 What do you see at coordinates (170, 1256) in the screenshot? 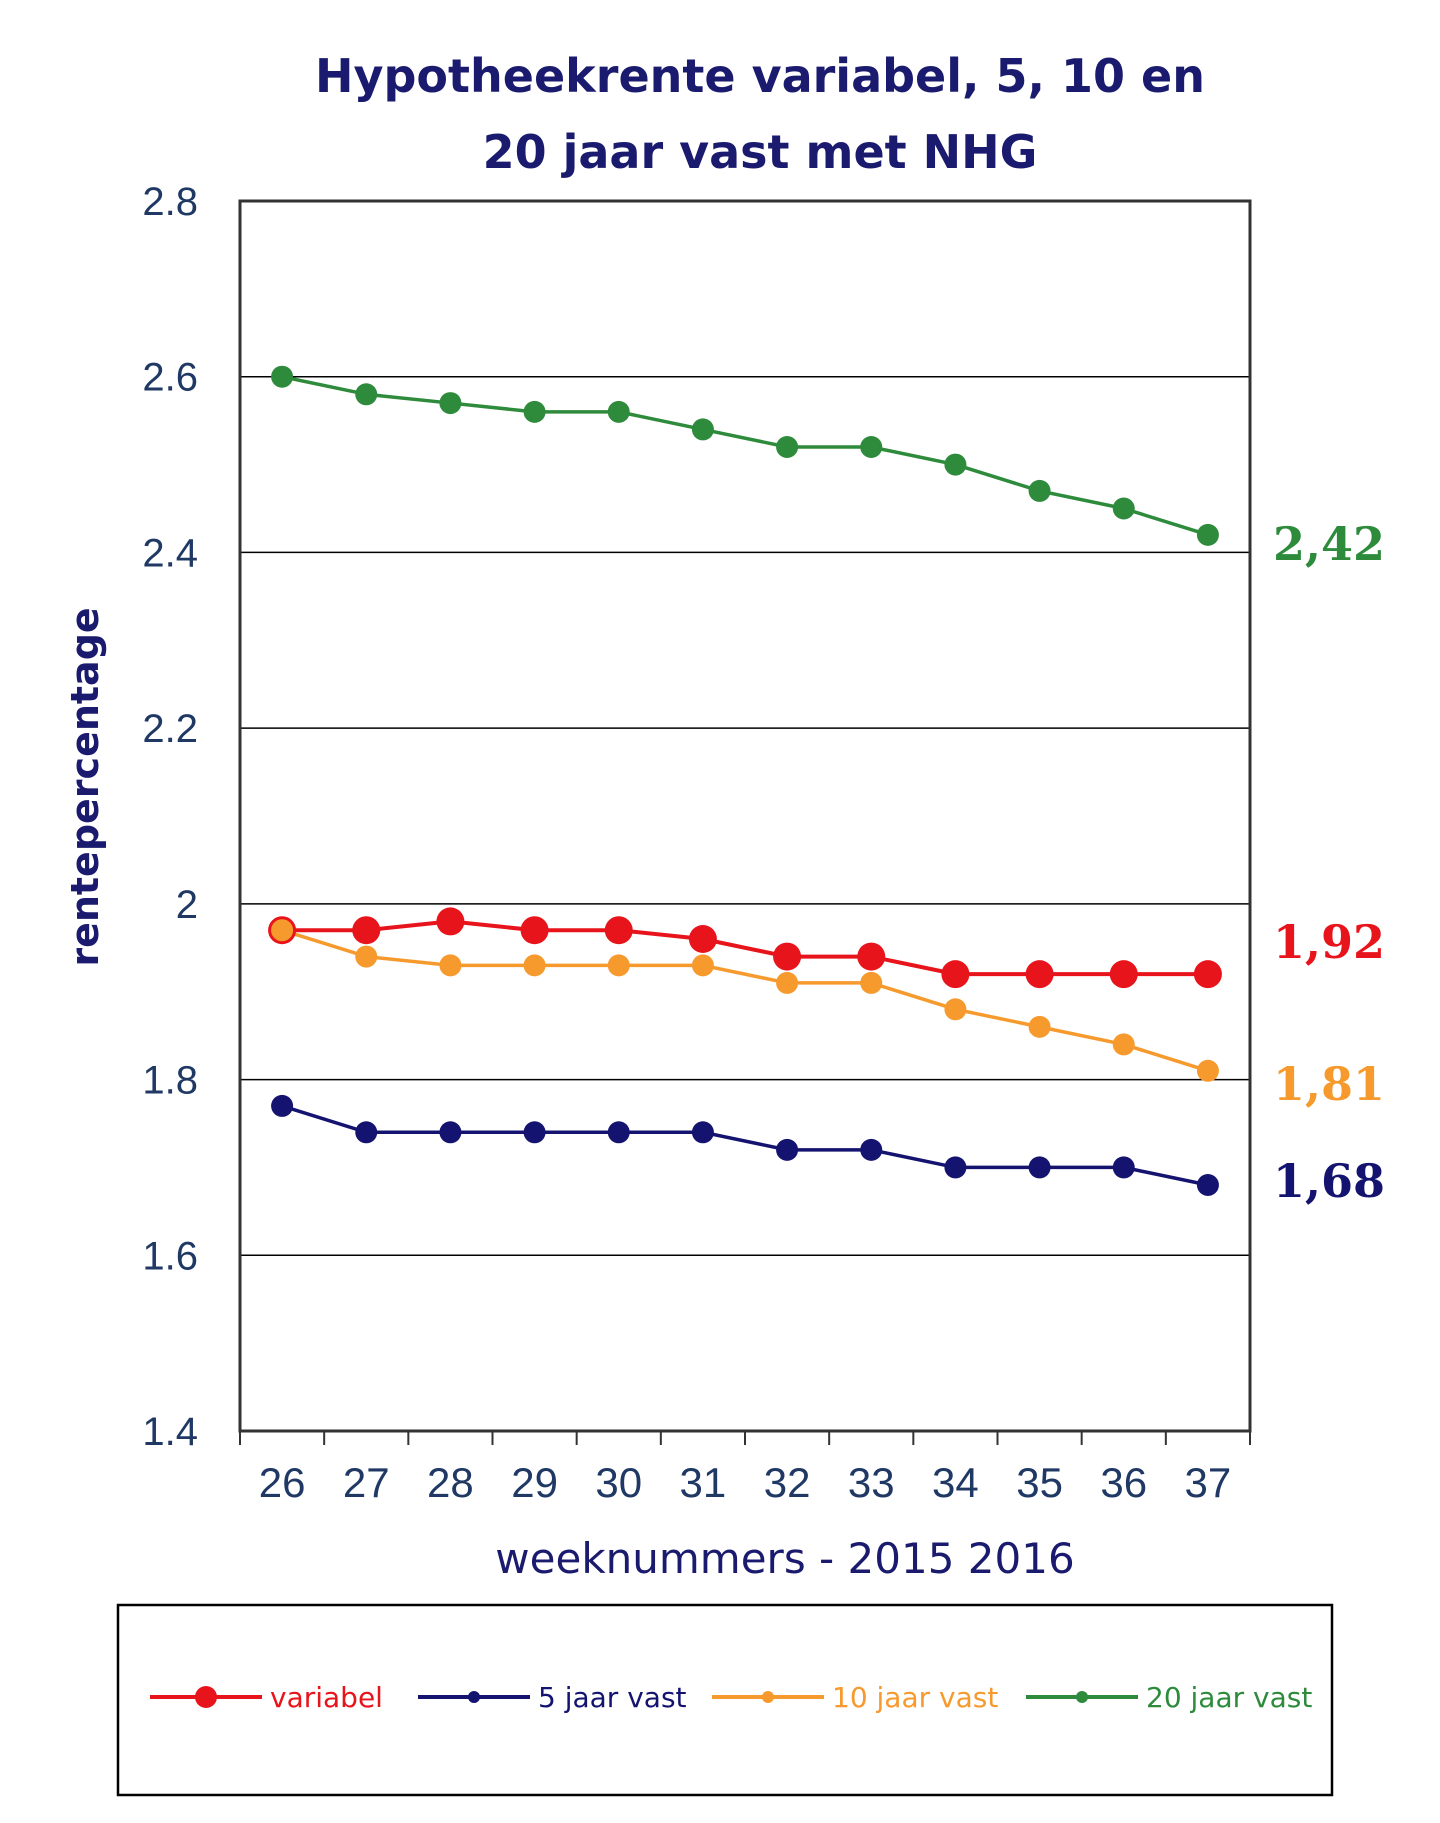
I see `y-tick-label: 1.6` at bounding box center [170, 1256].